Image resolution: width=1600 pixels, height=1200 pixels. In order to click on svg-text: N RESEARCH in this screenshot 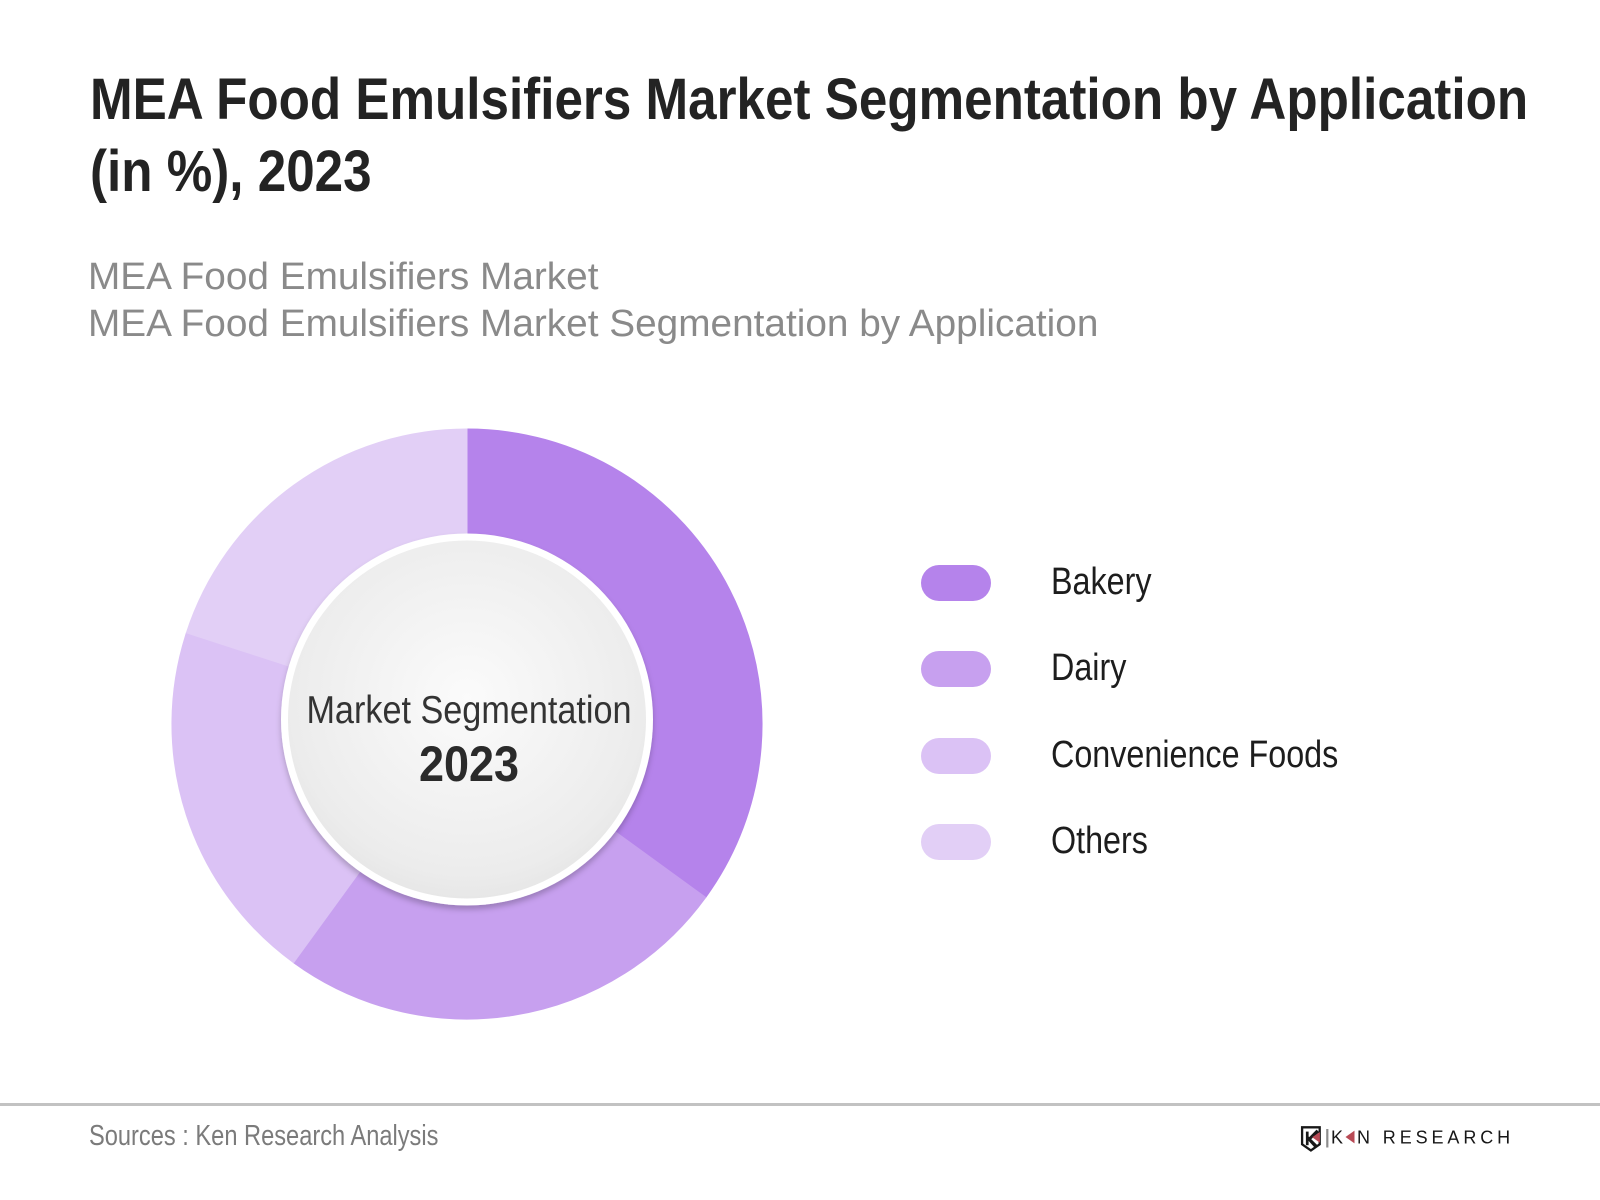, I will do `click(1434, 1138)`.